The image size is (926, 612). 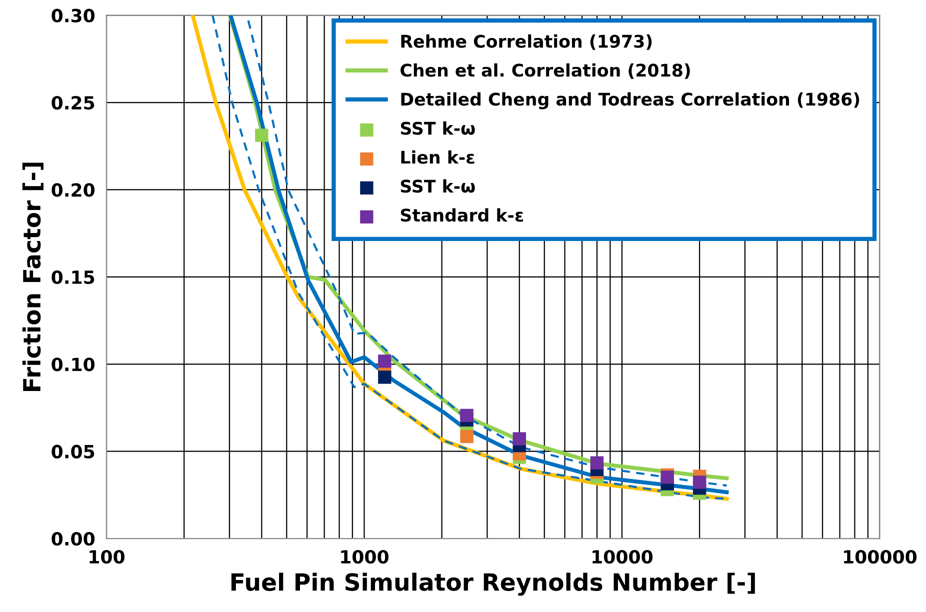 I want to click on legend-label: Rehme Correlation (1973), so click(x=526, y=42).